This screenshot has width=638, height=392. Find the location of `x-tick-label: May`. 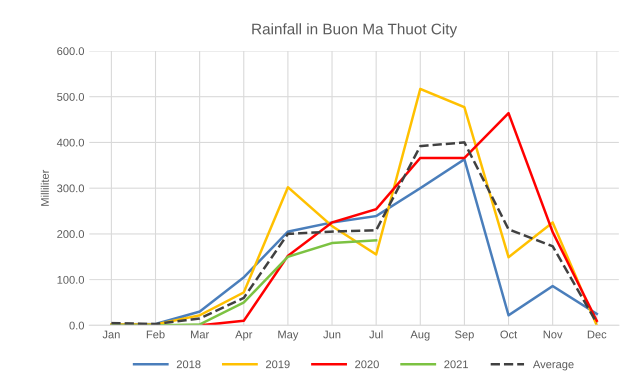

x-tick-label: May is located at coordinates (288, 335).